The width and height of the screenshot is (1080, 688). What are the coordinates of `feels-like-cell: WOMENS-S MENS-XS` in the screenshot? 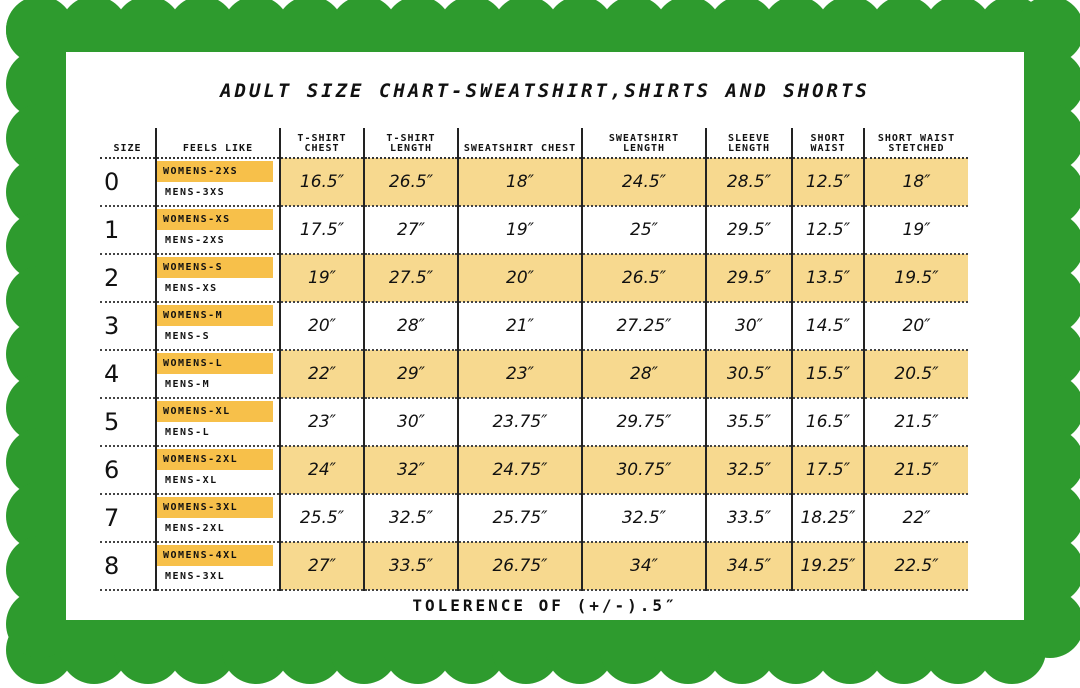 It's located at (217, 278).